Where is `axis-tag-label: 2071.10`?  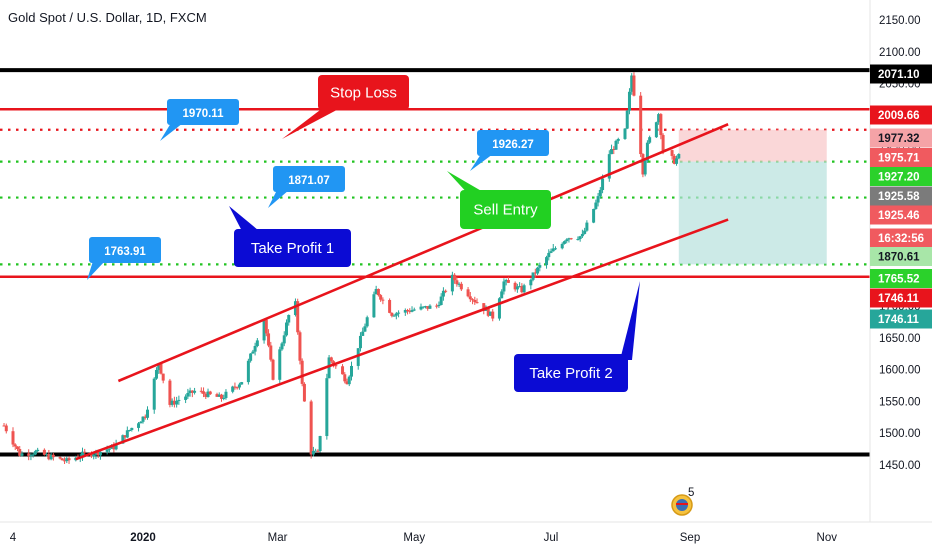
axis-tag-label: 2071.10 is located at coordinates (899, 75).